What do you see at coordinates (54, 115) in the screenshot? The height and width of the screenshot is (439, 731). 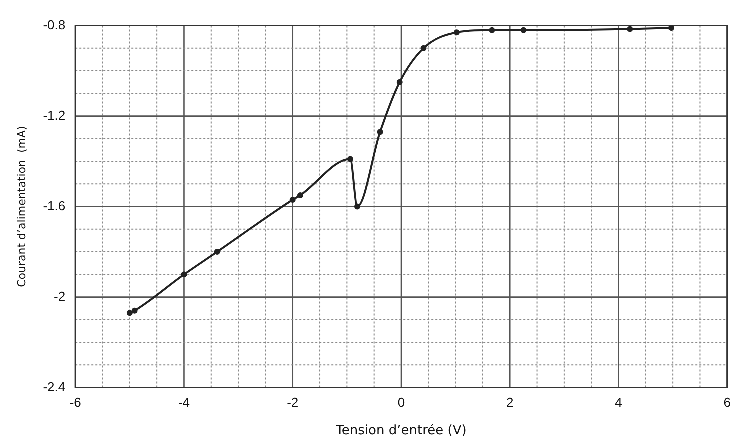 I see `y-tick-label: -1.2` at bounding box center [54, 115].